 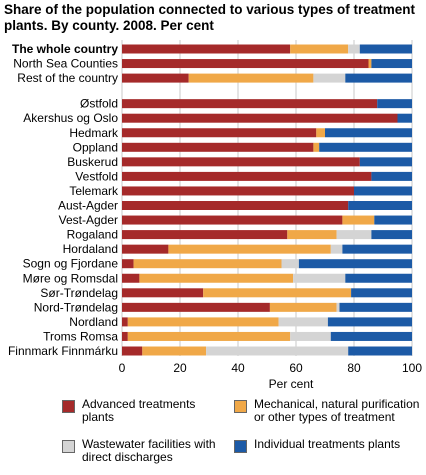 I want to click on category-label: Sogn og Fjordane, so click(x=71, y=264).